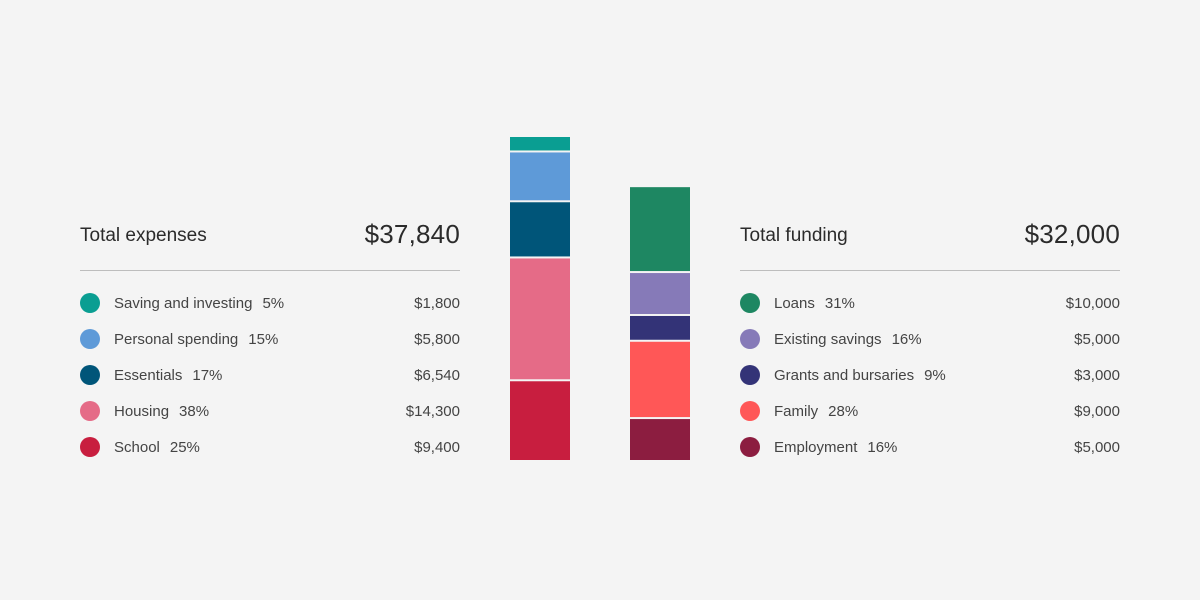 The width and height of the screenshot is (1200, 600). I want to click on bar-segment-existing-savings, so click(660, 293).